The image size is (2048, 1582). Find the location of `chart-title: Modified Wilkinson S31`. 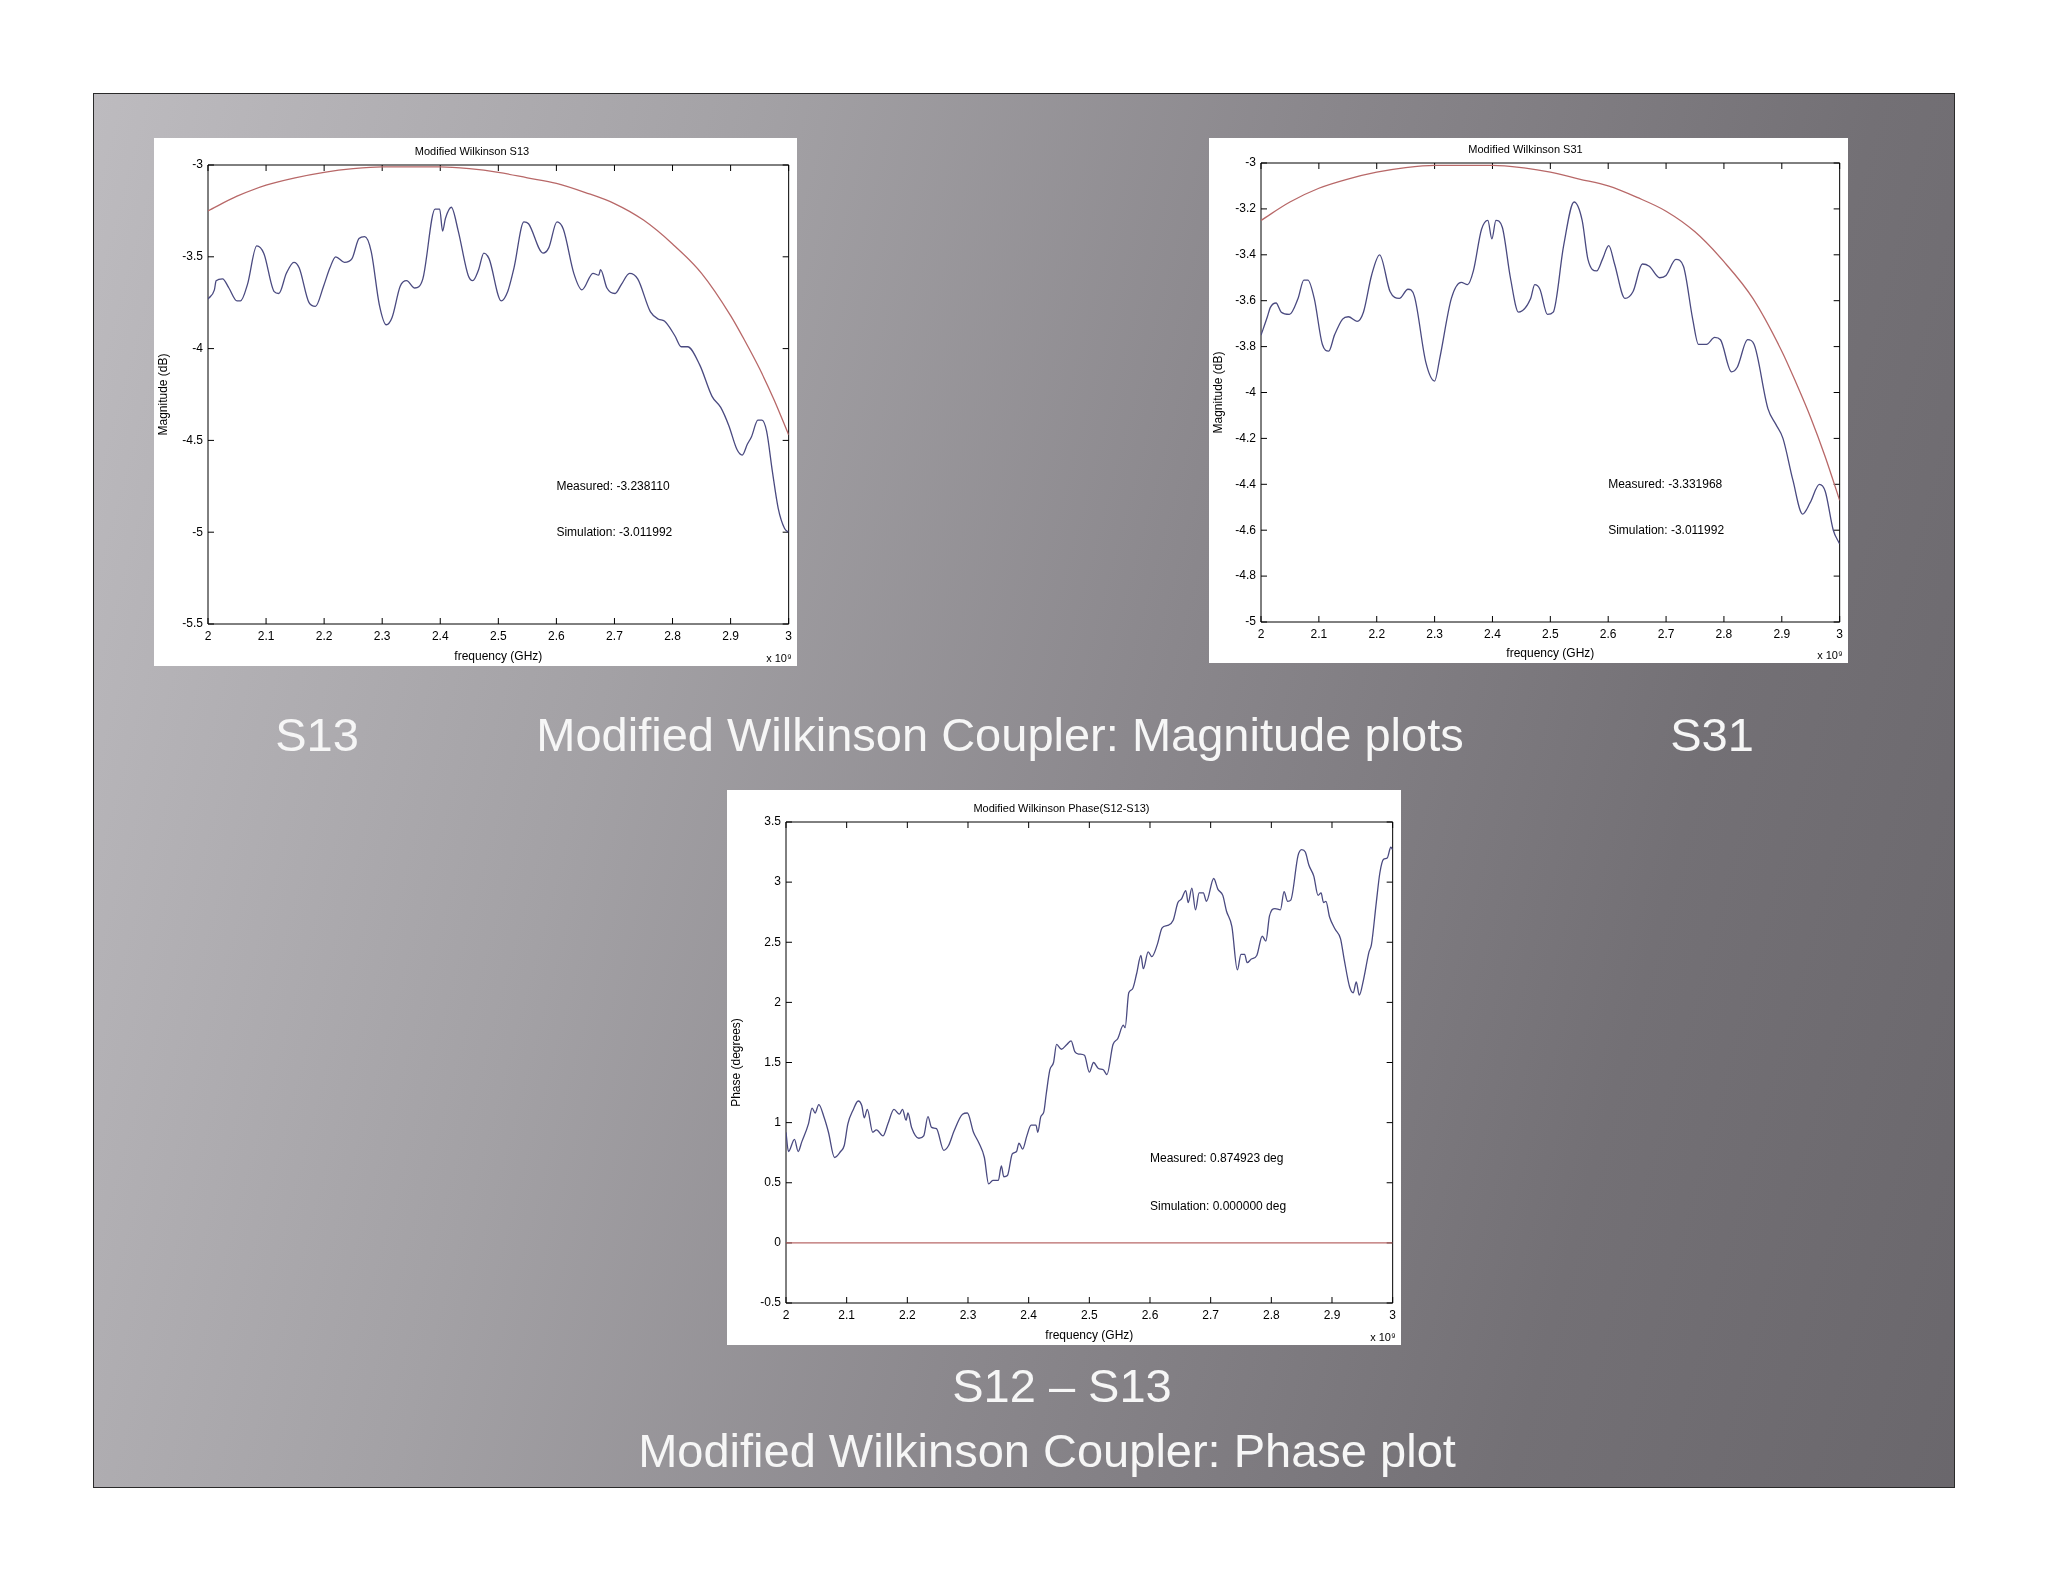

chart-title: Modified Wilkinson S31 is located at coordinates (1525, 149).